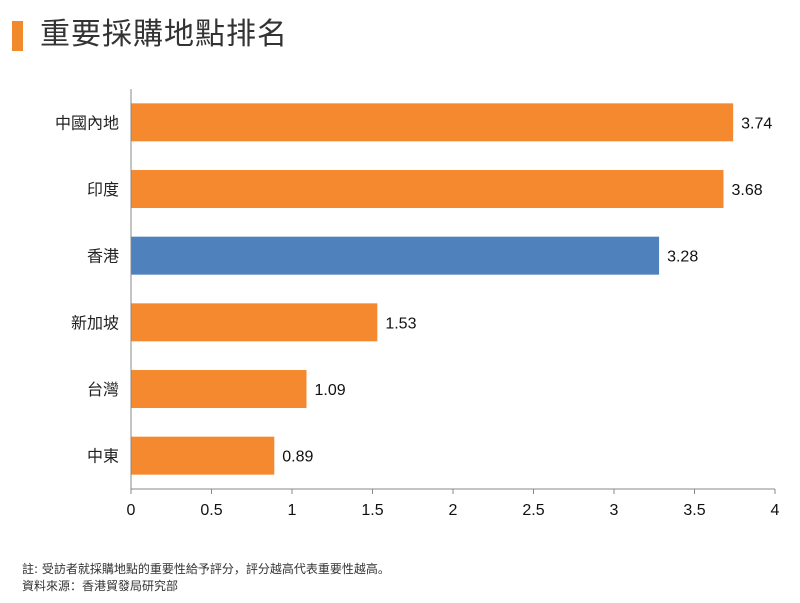  Describe the element at coordinates (329, 390) in the screenshot. I see `data-label: 1.09` at that location.